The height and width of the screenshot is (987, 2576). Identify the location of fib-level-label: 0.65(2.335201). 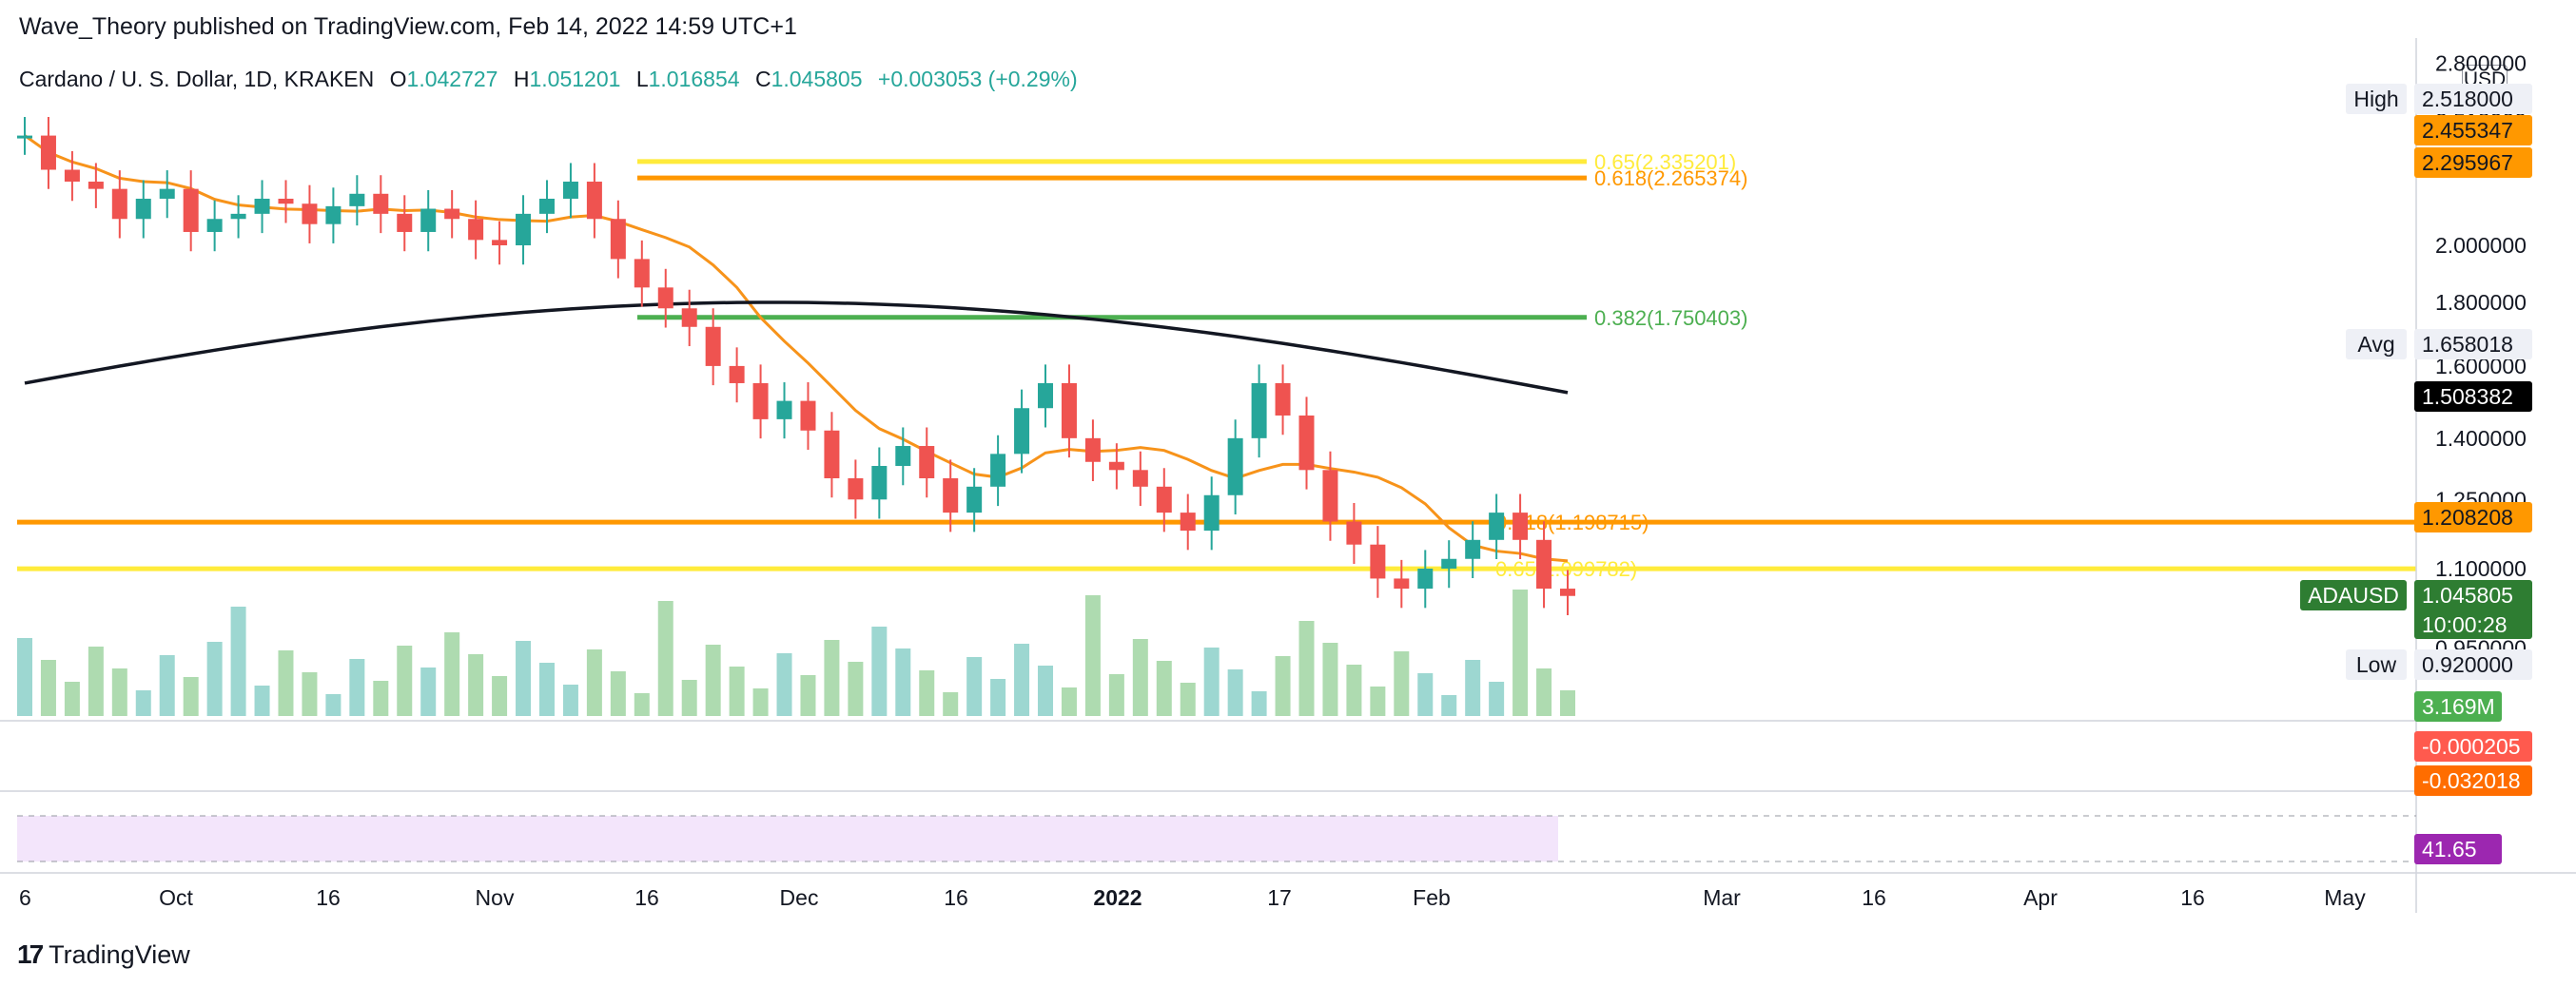
(1665, 162).